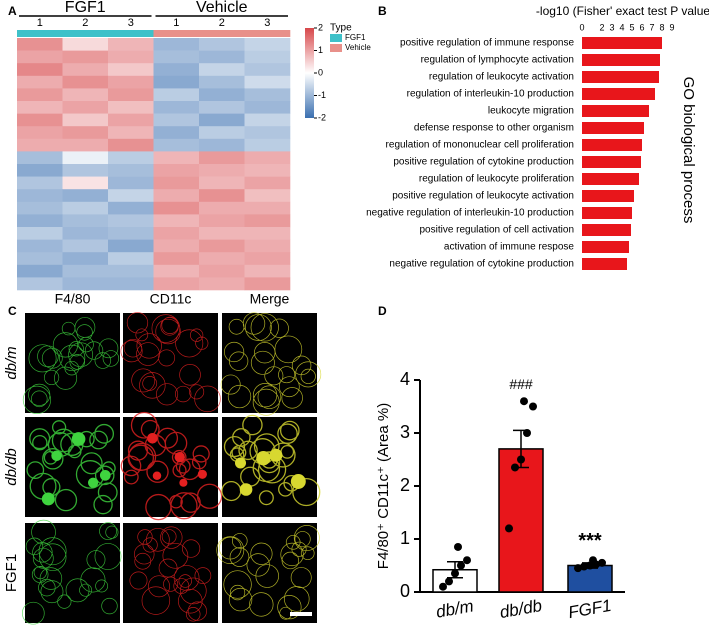 The height and width of the screenshot is (640, 709). Describe the element at coordinates (651, 27) in the screenshot. I see `x-tick-label: 7` at that location.